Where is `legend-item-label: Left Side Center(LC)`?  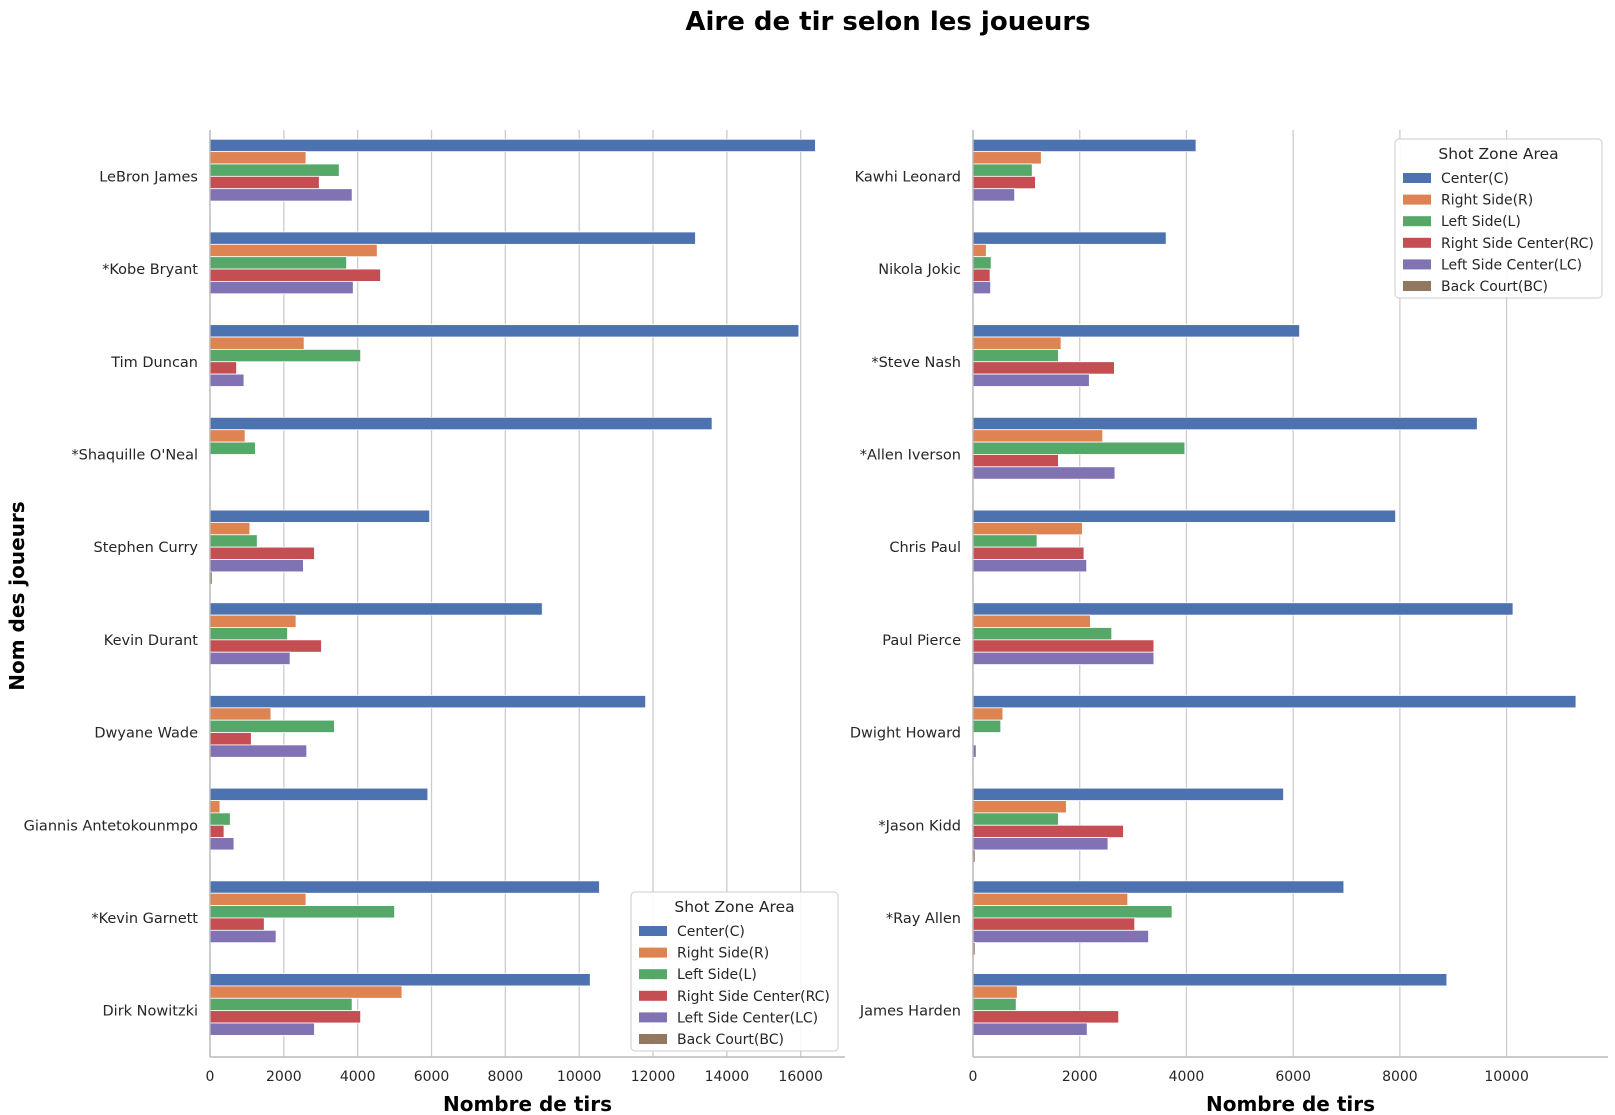
legend-item-label: Left Side Center(LC) is located at coordinates (1511, 265).